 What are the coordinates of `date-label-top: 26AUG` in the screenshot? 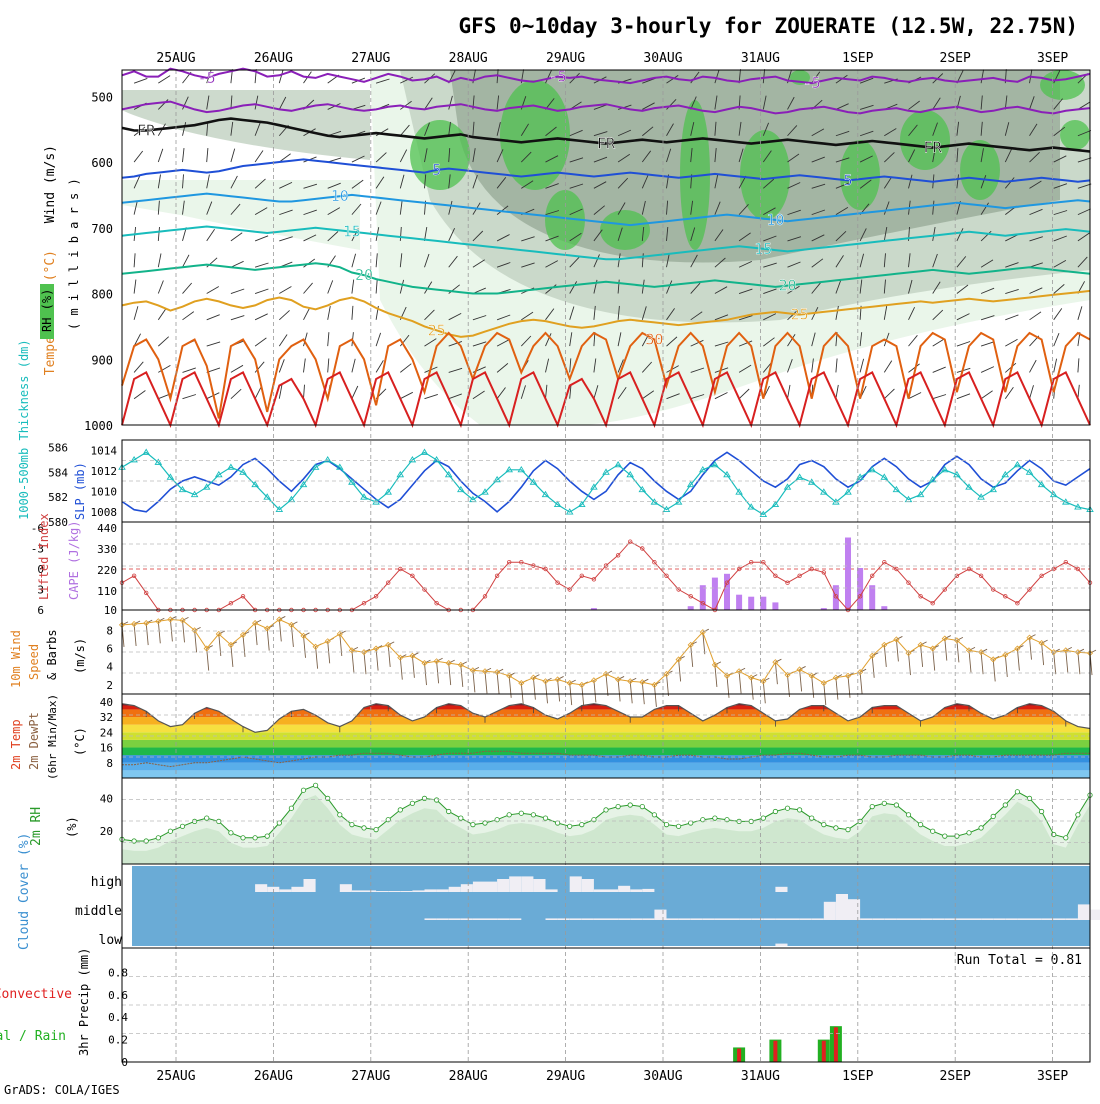 It's located at (273, 58).